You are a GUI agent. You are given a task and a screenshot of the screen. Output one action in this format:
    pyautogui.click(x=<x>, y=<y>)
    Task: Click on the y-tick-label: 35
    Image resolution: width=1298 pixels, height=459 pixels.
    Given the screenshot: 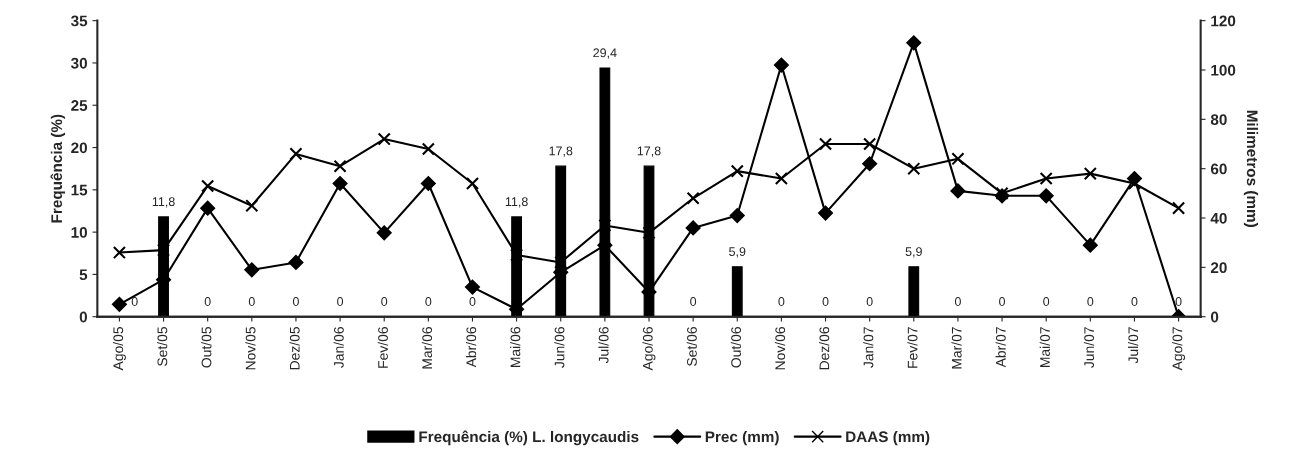 What is the action you would take?
    pyautogui.click(x=79, y=21)
    